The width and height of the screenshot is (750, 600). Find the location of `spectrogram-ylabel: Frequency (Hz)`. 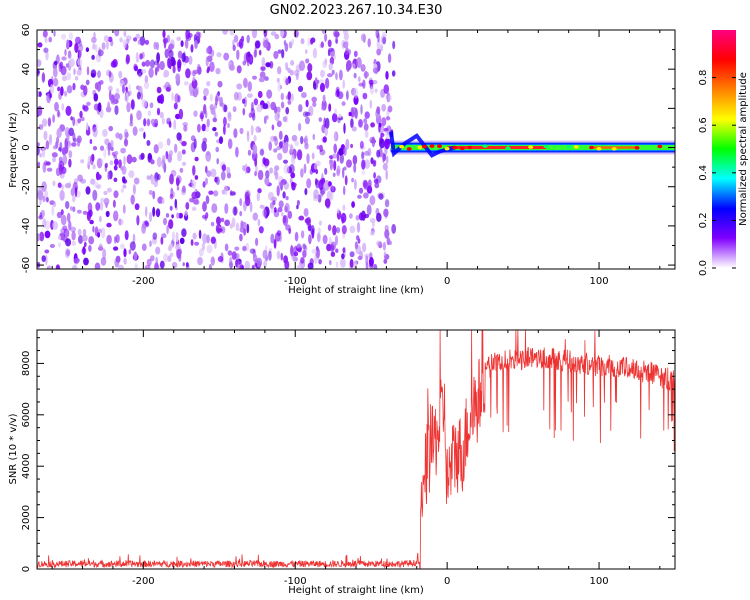

spectrogram-ylabel: Frequency (Hz) is located at coordinates (13, 150).